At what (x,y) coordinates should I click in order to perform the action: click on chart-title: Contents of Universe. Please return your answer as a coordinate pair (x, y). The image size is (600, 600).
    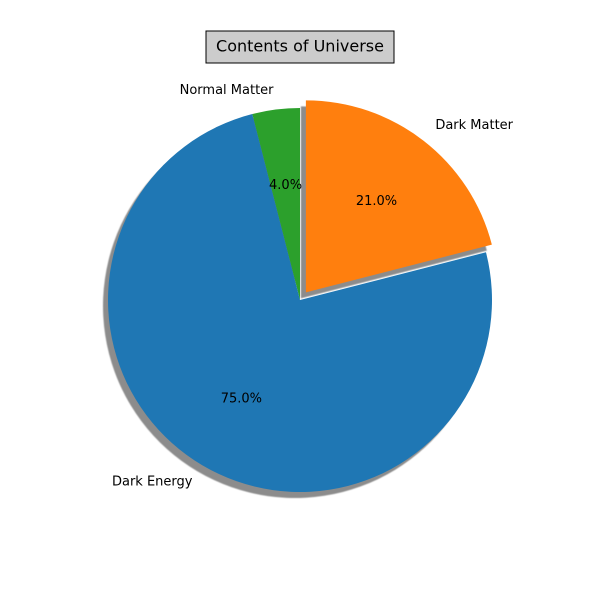
    Looking at the image, I should click on (300, 47).